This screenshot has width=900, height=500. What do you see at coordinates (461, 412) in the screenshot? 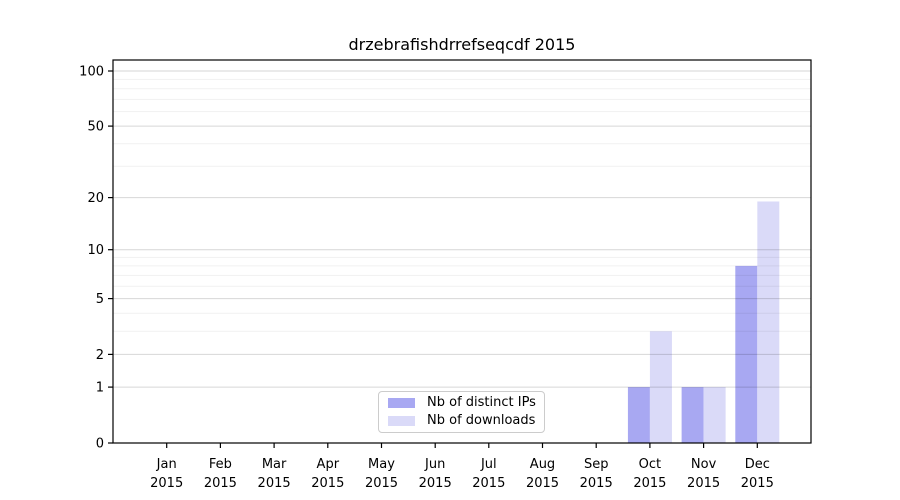
I see `legend: Nb of distinct IPs Nb of downloads` at bounding box center [461, 412].